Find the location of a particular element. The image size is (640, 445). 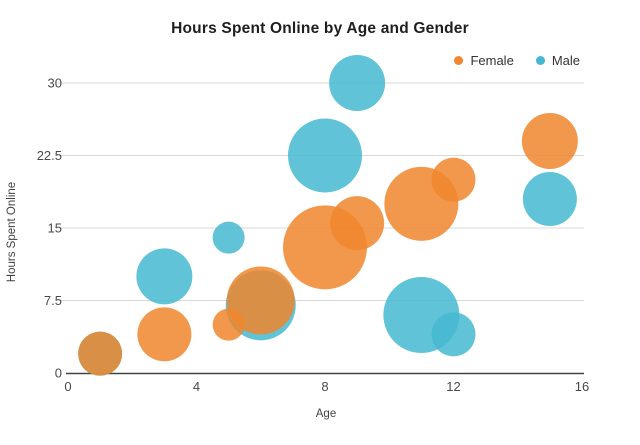

female-legend-dot-icon is located at coordinates (459, 60).